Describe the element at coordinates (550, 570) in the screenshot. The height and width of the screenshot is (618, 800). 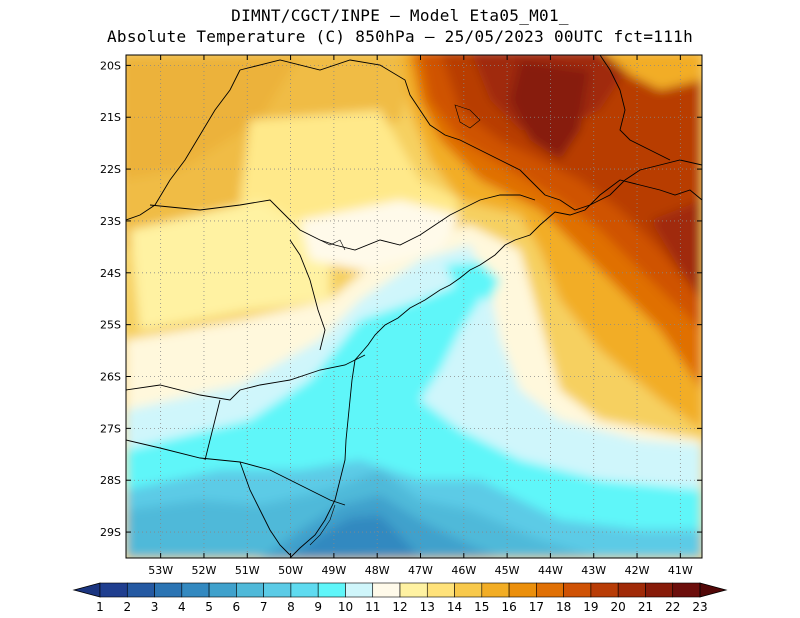
I see `lon-label: 44W` at that location.